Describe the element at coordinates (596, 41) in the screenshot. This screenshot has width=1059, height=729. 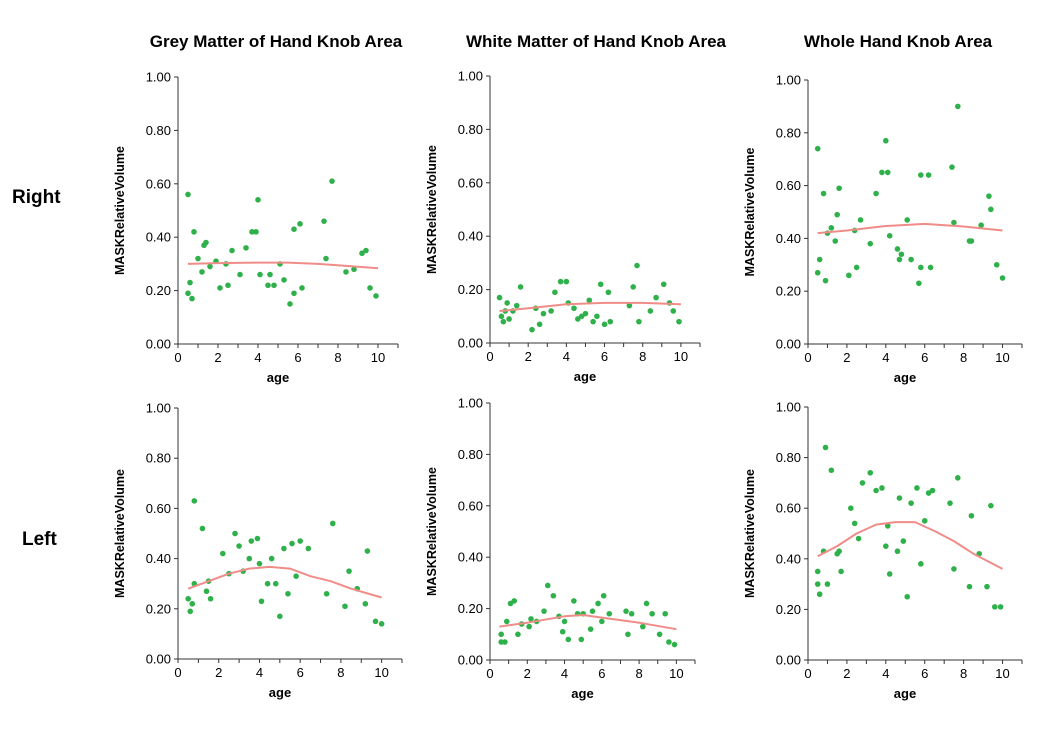
I see `column-title-white-matter: White Matter of Hand Knob Area` at that location.